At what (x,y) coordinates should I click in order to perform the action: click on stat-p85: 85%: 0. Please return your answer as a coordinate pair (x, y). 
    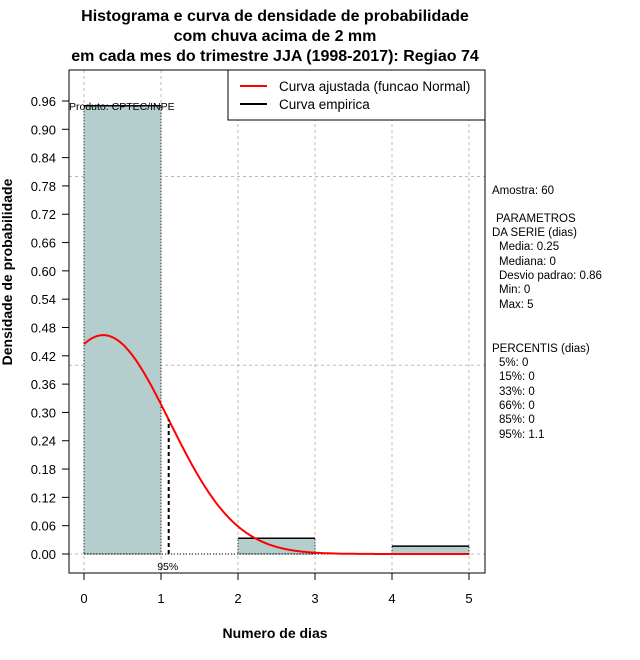
    Looking at the image, I should click on (517, 420).